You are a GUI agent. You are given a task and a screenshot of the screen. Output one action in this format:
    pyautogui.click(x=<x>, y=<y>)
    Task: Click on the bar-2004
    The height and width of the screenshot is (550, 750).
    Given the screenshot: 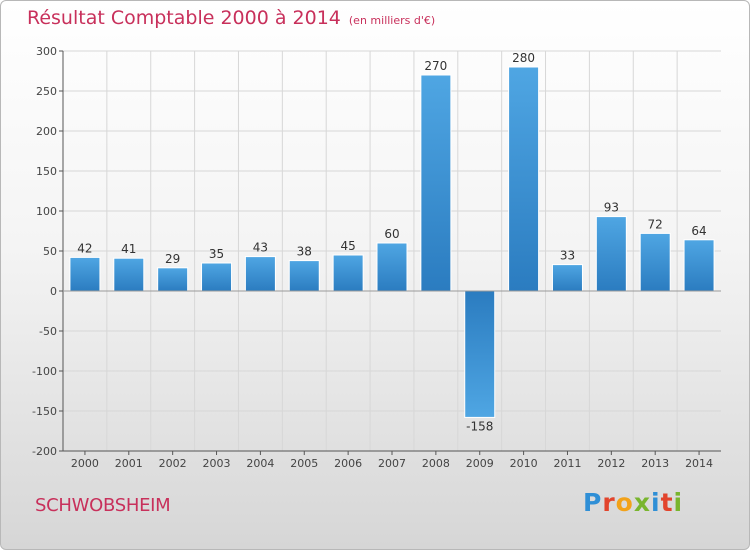 What is the action you would take?
    pyautogui.click(x=260, y=274)
    